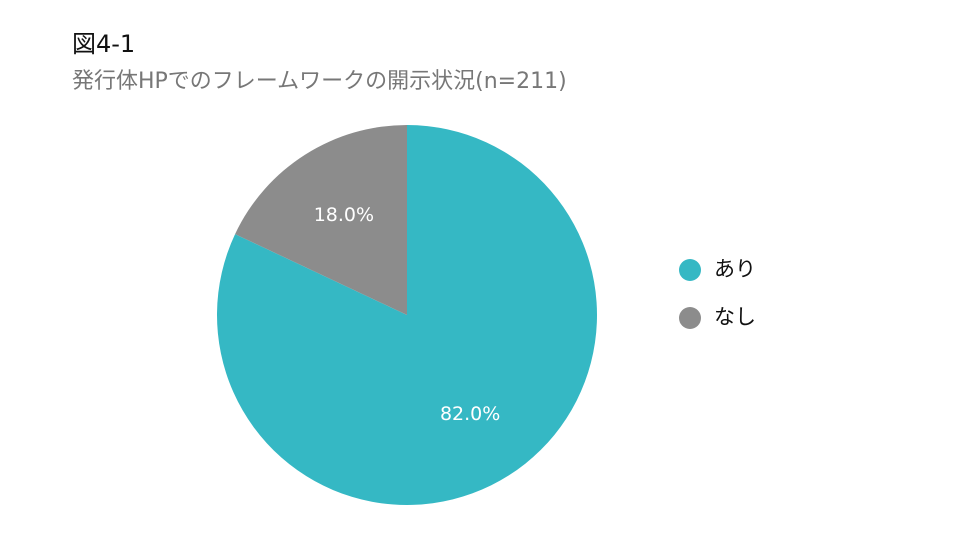 This screenshot has height=540, width=960. What do you see at coordinates (735, 269) in the screenshot?
I see `legend-label: あり` at bounding box center [735, 269].